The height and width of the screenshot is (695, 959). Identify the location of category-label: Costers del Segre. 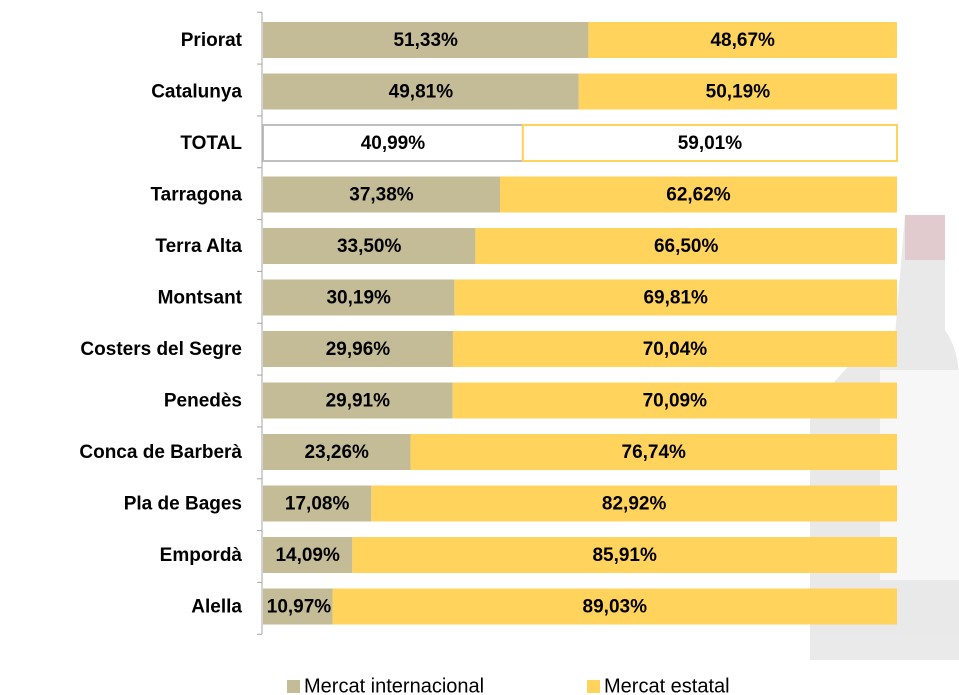
(161, 349).